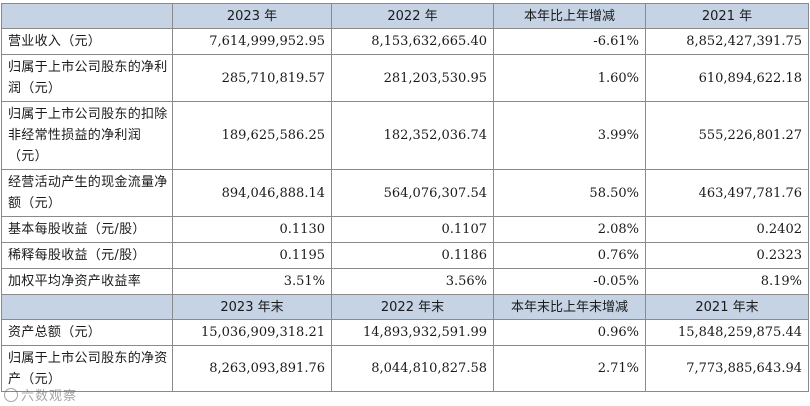 The image size is (810, 406). What do you see at coordinates (252, 255) in the screenshot?
I see `cell-value: 0.1195` at bounding box center [252, 255].